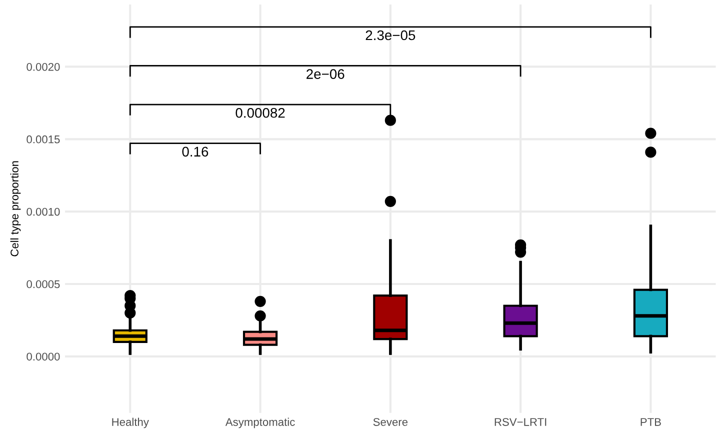 This screenshot has width=723, height=444. What do you see at coordinates (325, 74) in the screenshot?
I see `annotation: 2e−06` at bounding box center [325, 74].